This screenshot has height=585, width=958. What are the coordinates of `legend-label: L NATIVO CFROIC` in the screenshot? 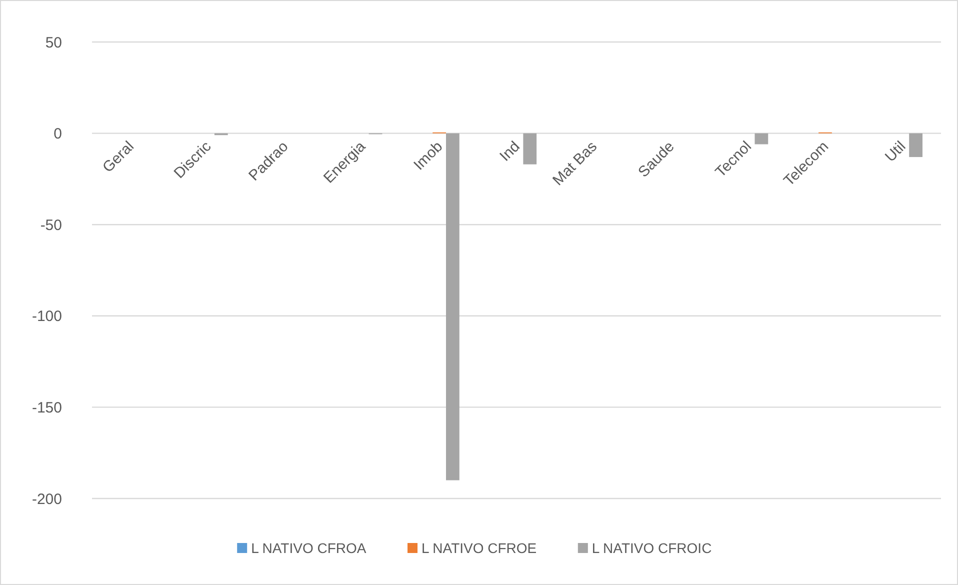 It's located at (652, 548).